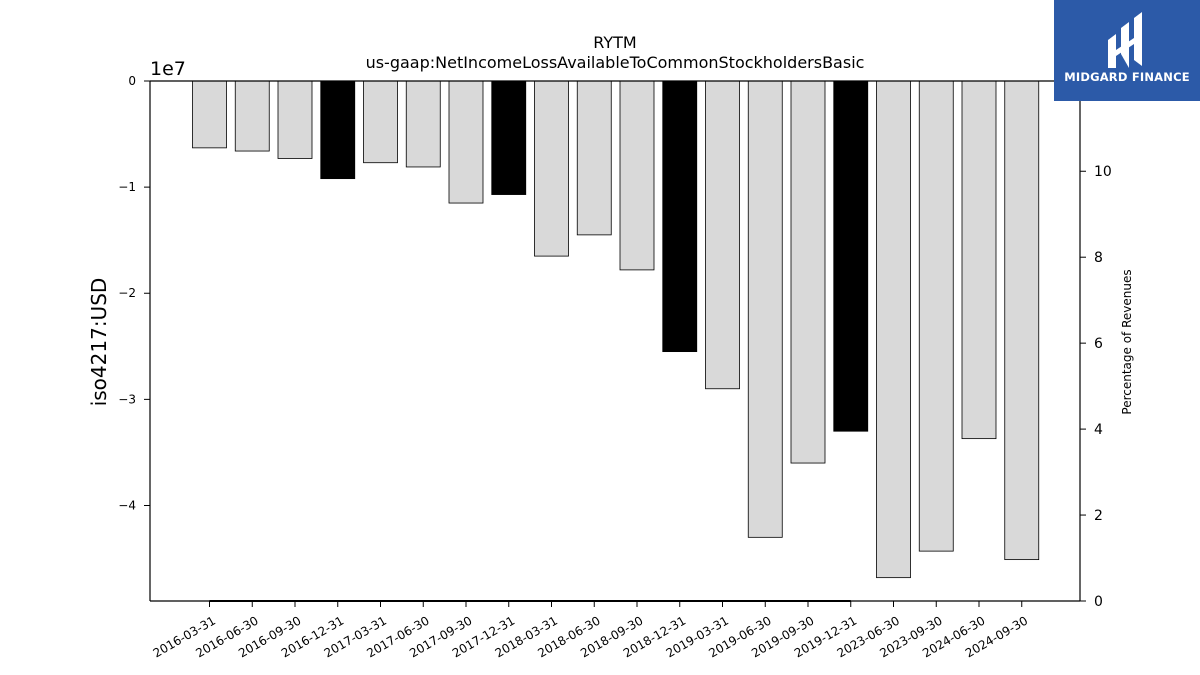 The width and height of the screenshot is (1200, 675). What do you see at coordinates (1098, 430) in the screenshot?
I see `y2-tick-label: 4` at bounding box center [1098, 430].